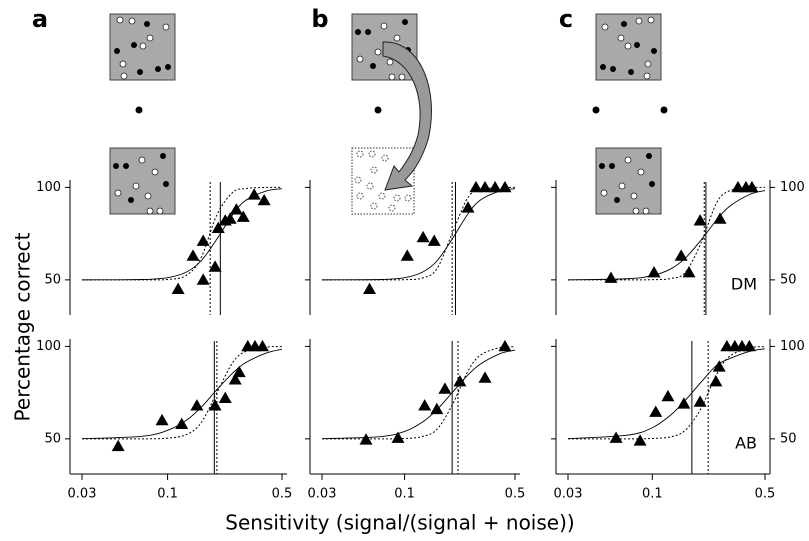 The height and width of the screenshot is (541, 809). Describe the element at coordinates (319, 19) in the screenshot. I see `panel-letter: b` at that location.